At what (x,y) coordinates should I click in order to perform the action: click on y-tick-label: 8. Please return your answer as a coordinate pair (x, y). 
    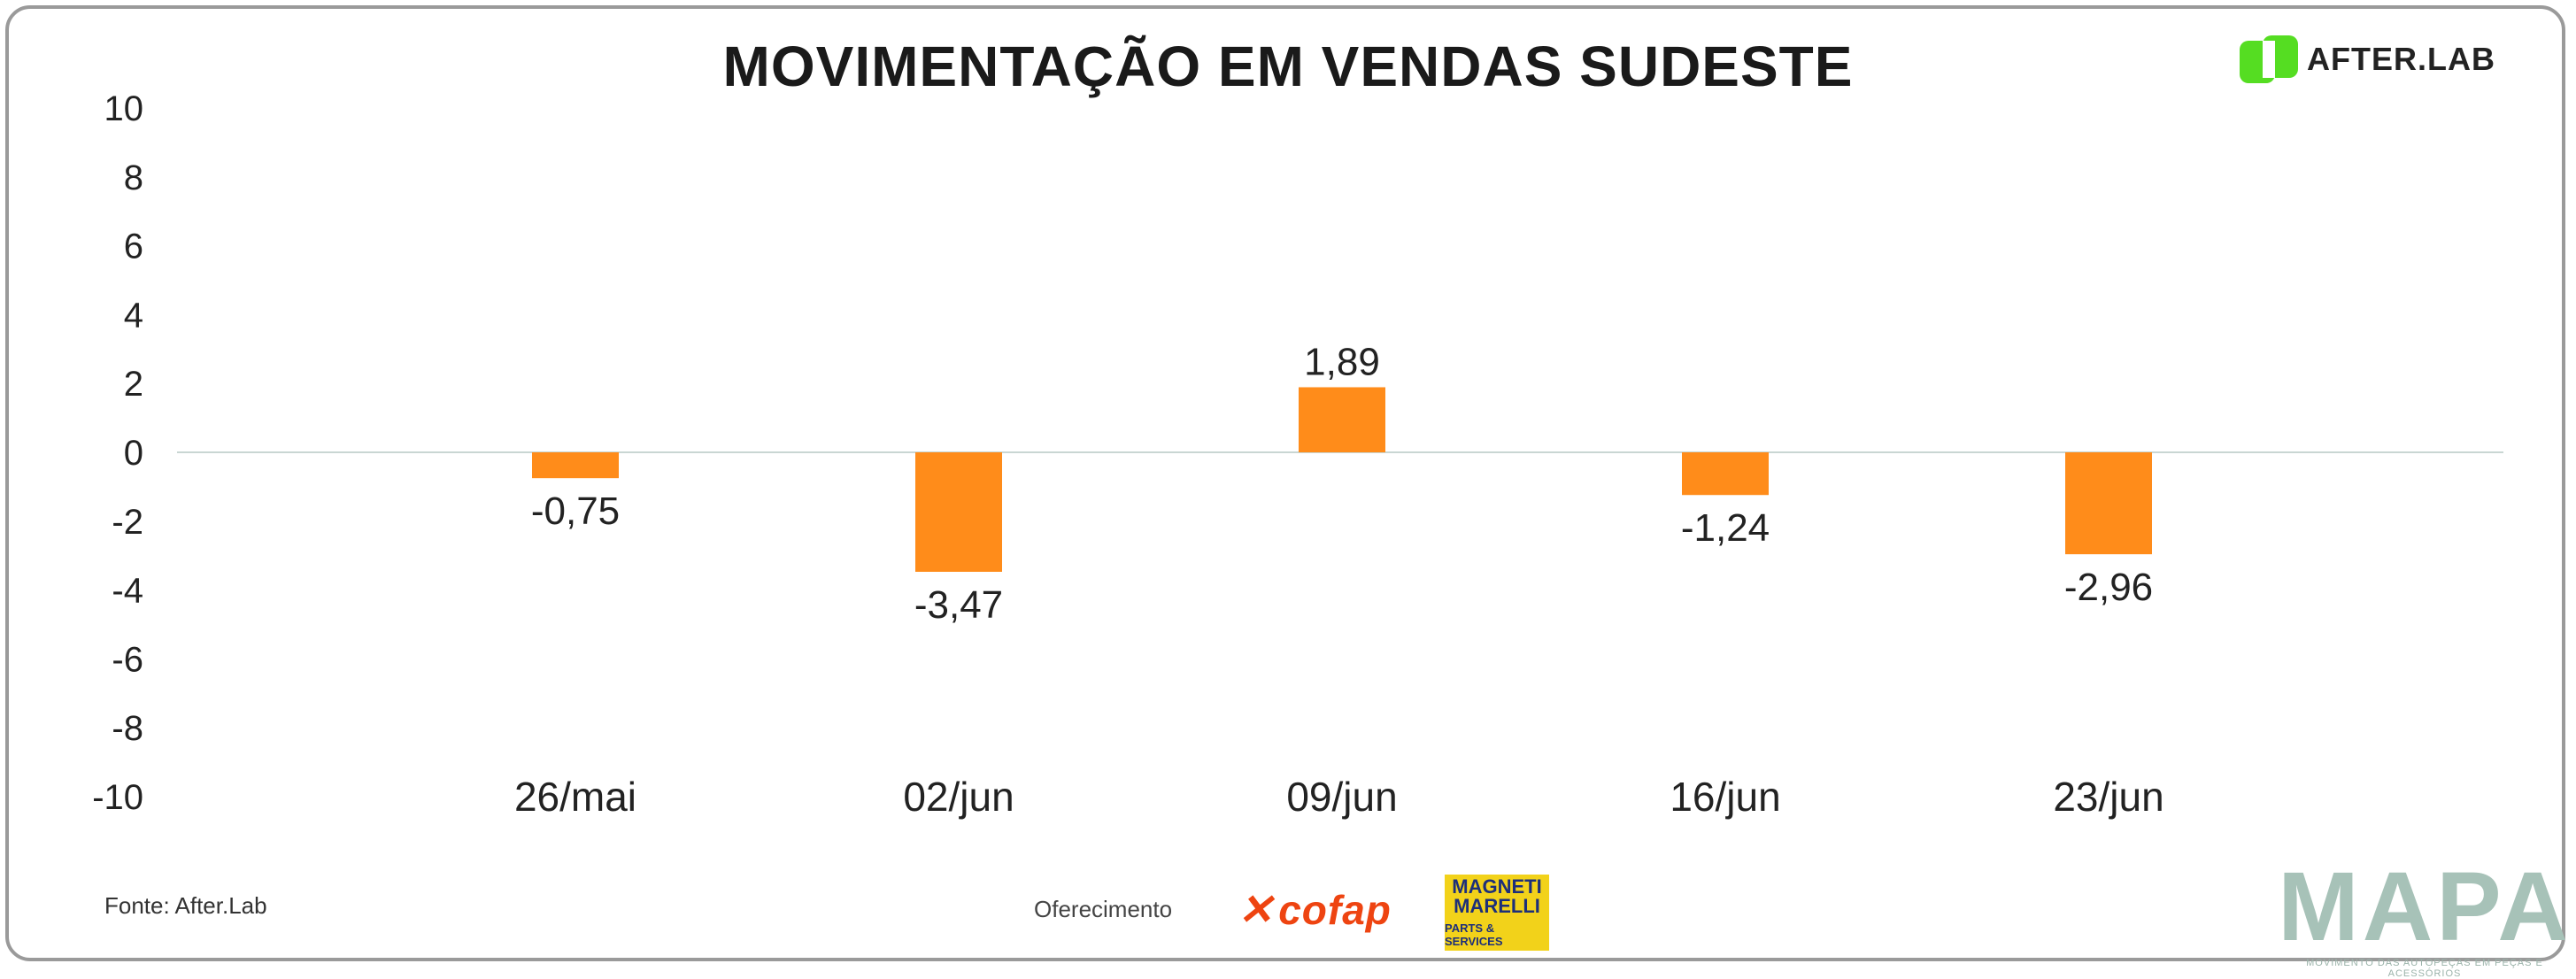
    Looking at the image, I should click on (133, 178).